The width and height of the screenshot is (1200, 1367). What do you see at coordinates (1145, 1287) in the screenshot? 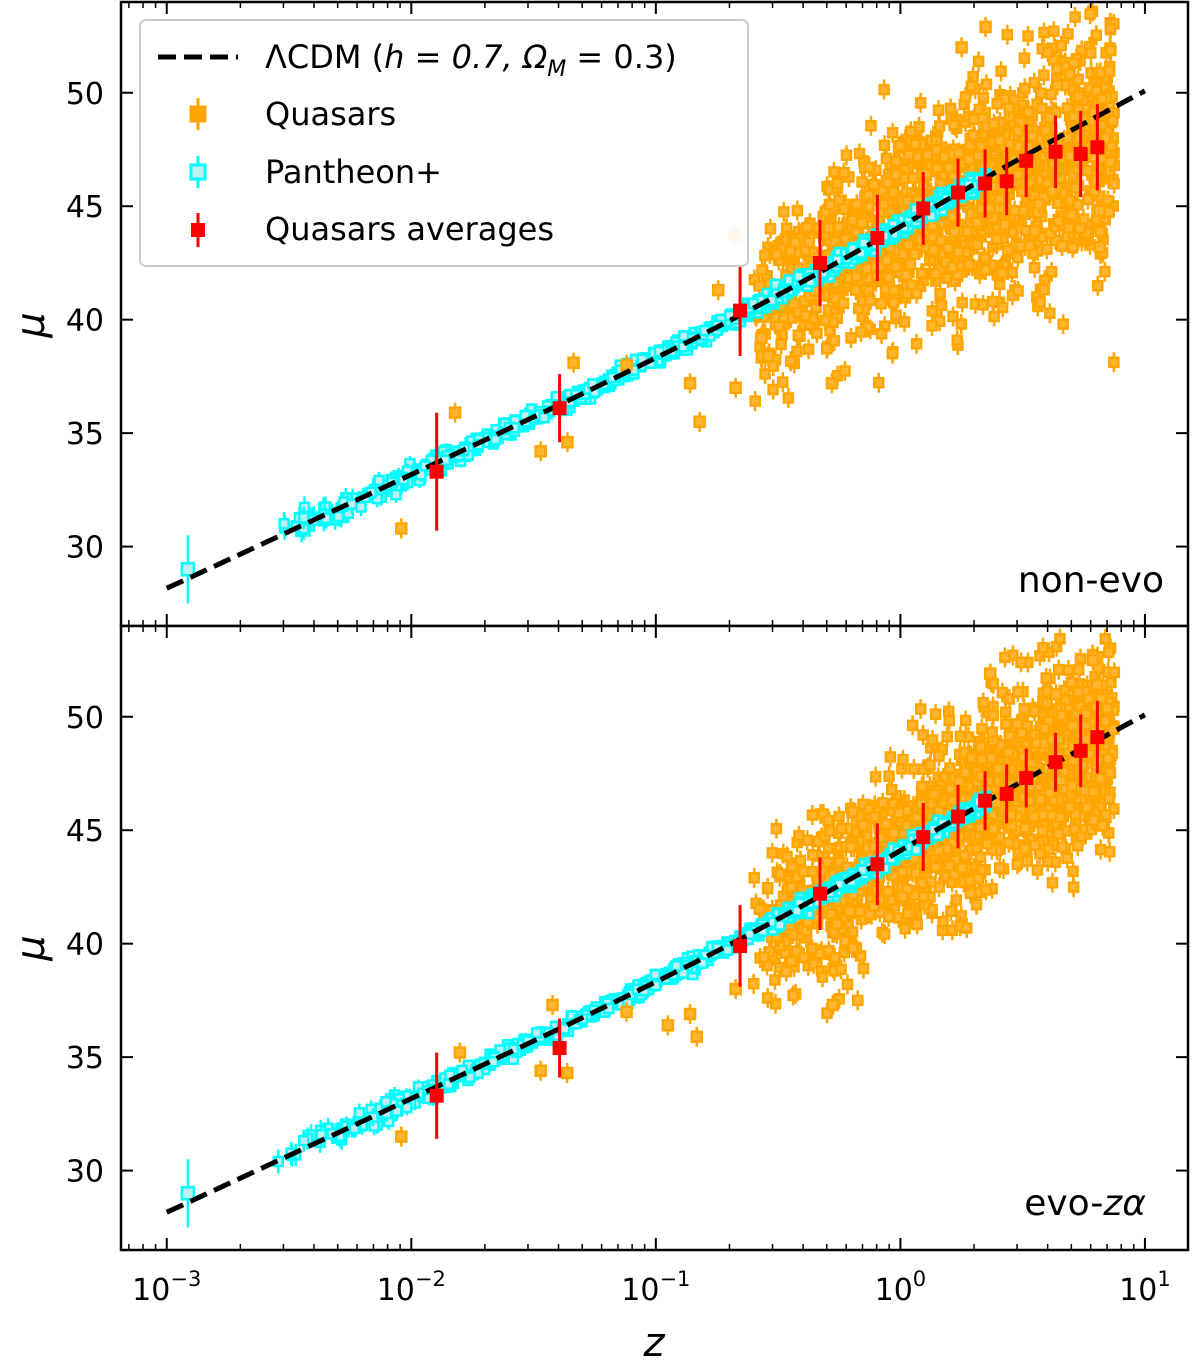
I see `x-tick-label: 10¹` at bounding box center [1145, 1287].